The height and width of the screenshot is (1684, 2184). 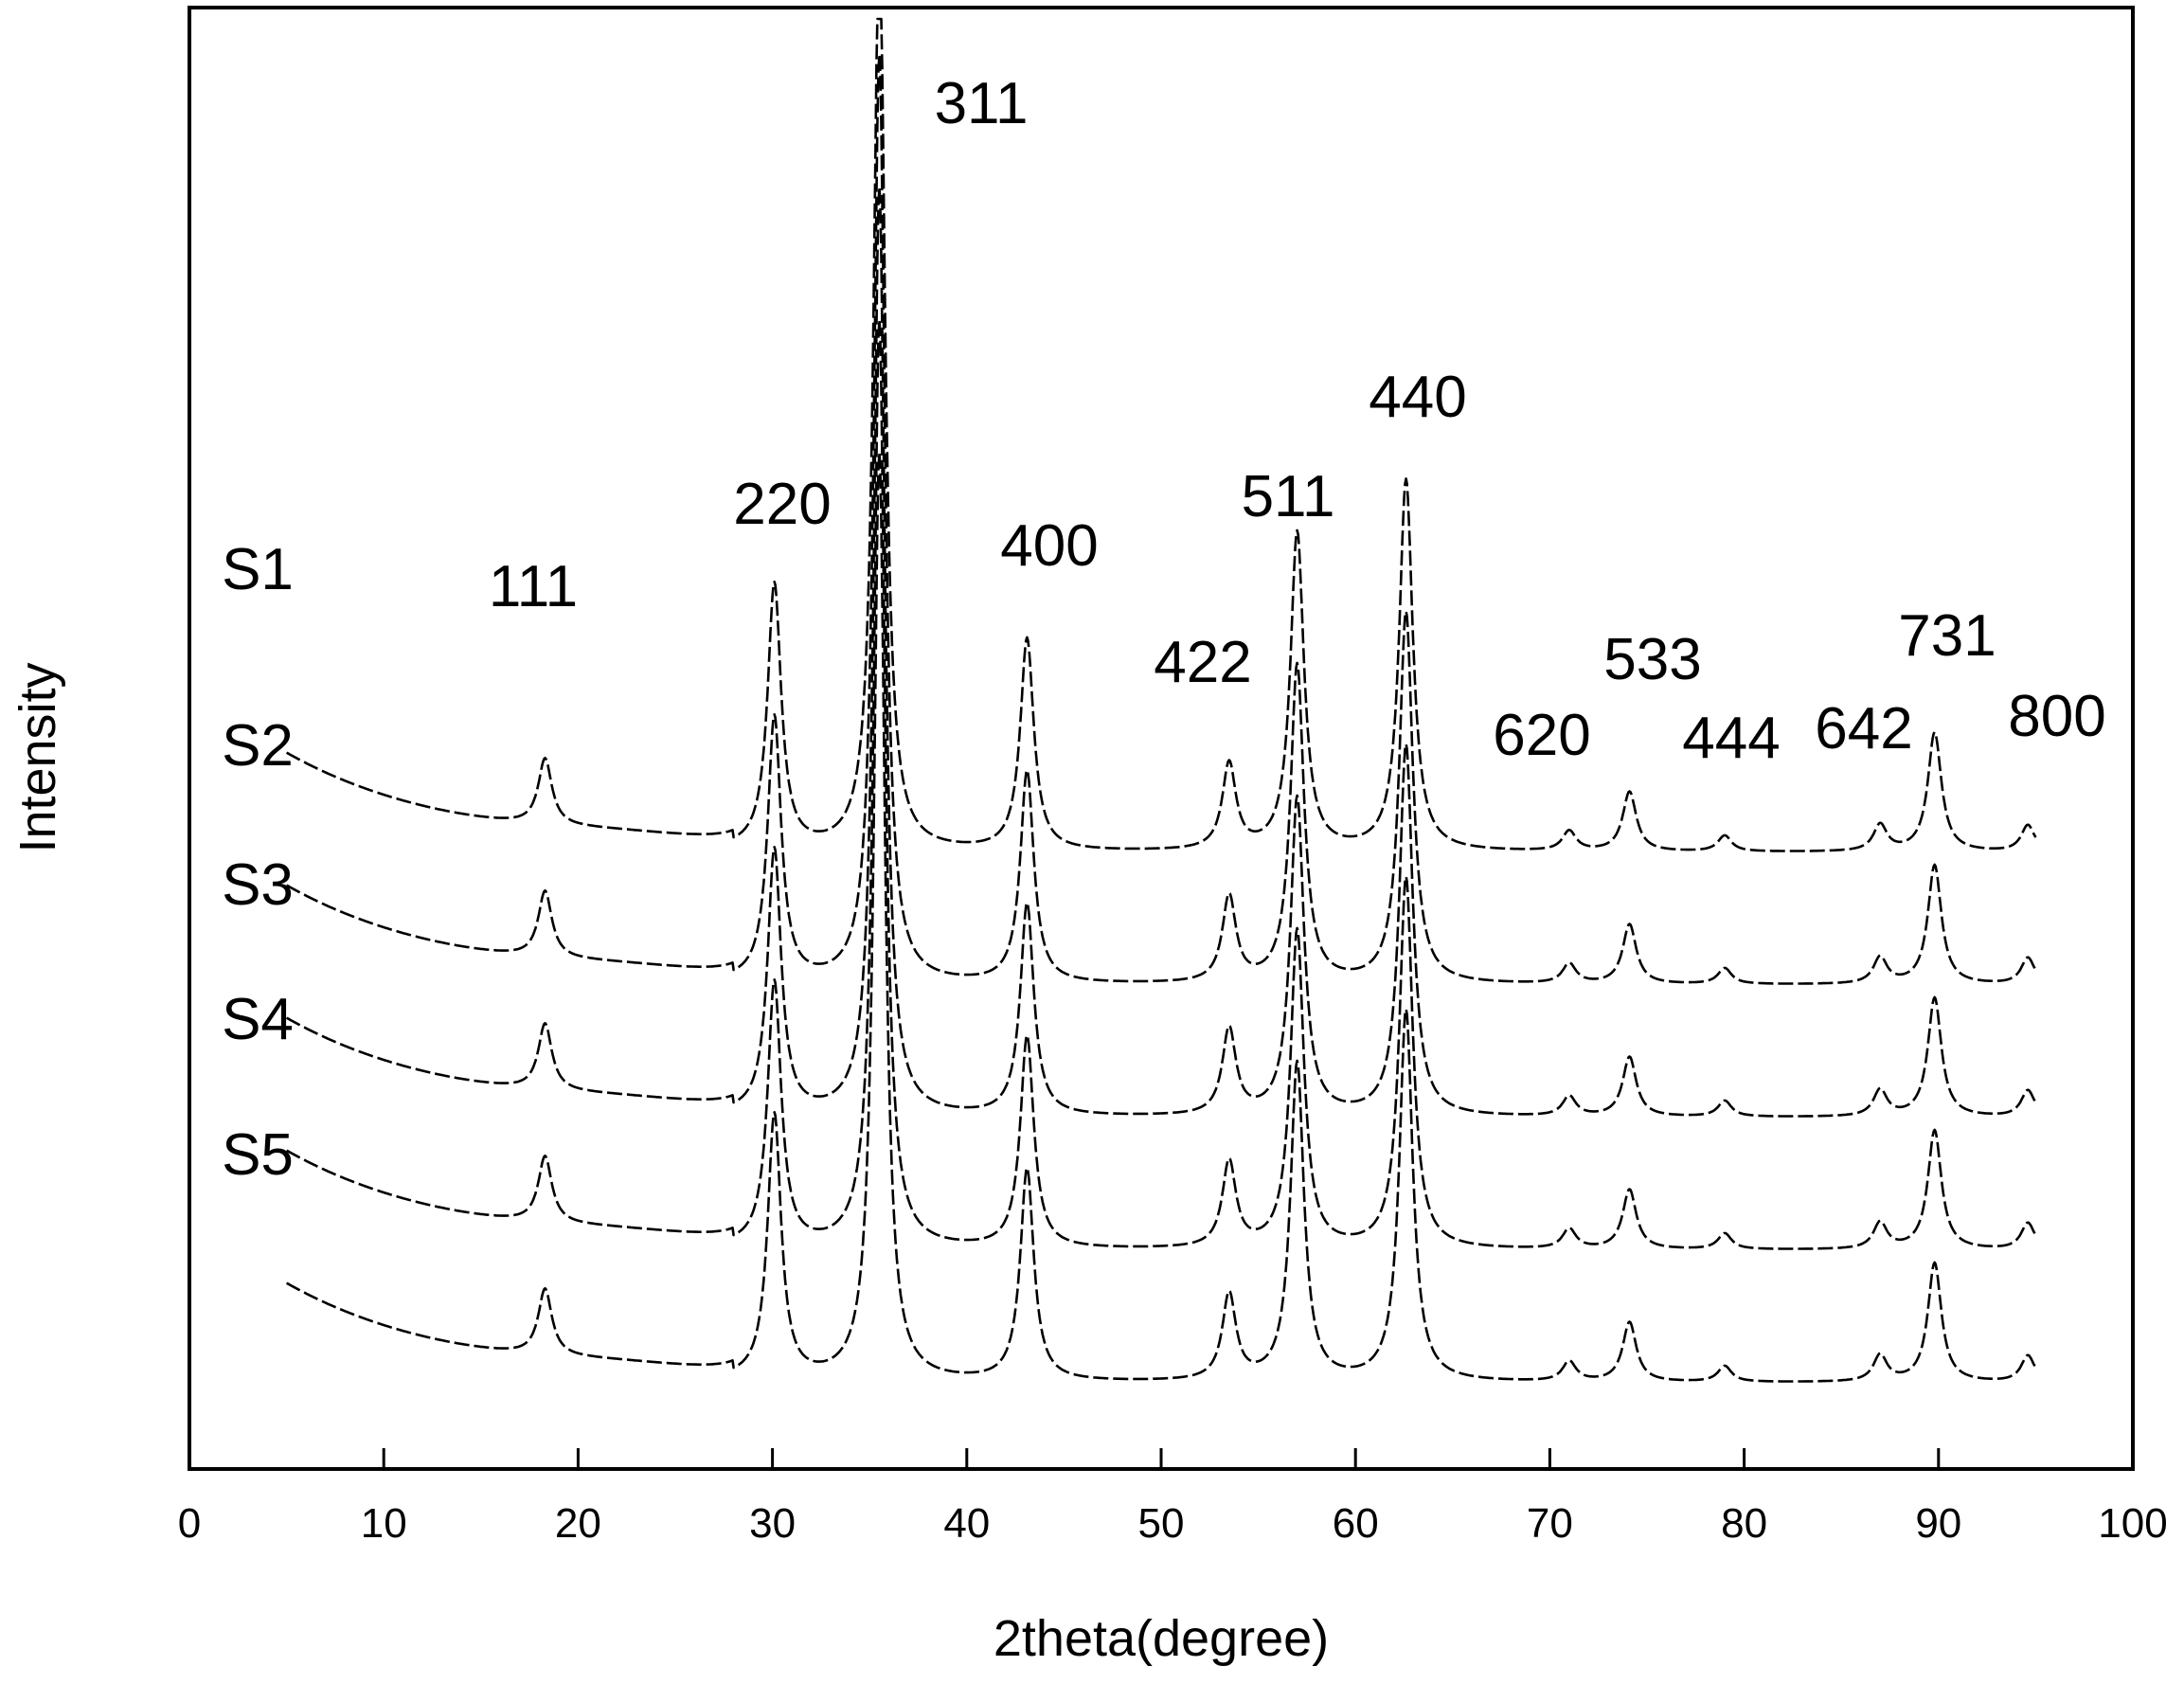 What do you see at coordinates (578, 1523) in the screenshot?
I see `x-tick-label: 20` at bounding box center [578, 1523].